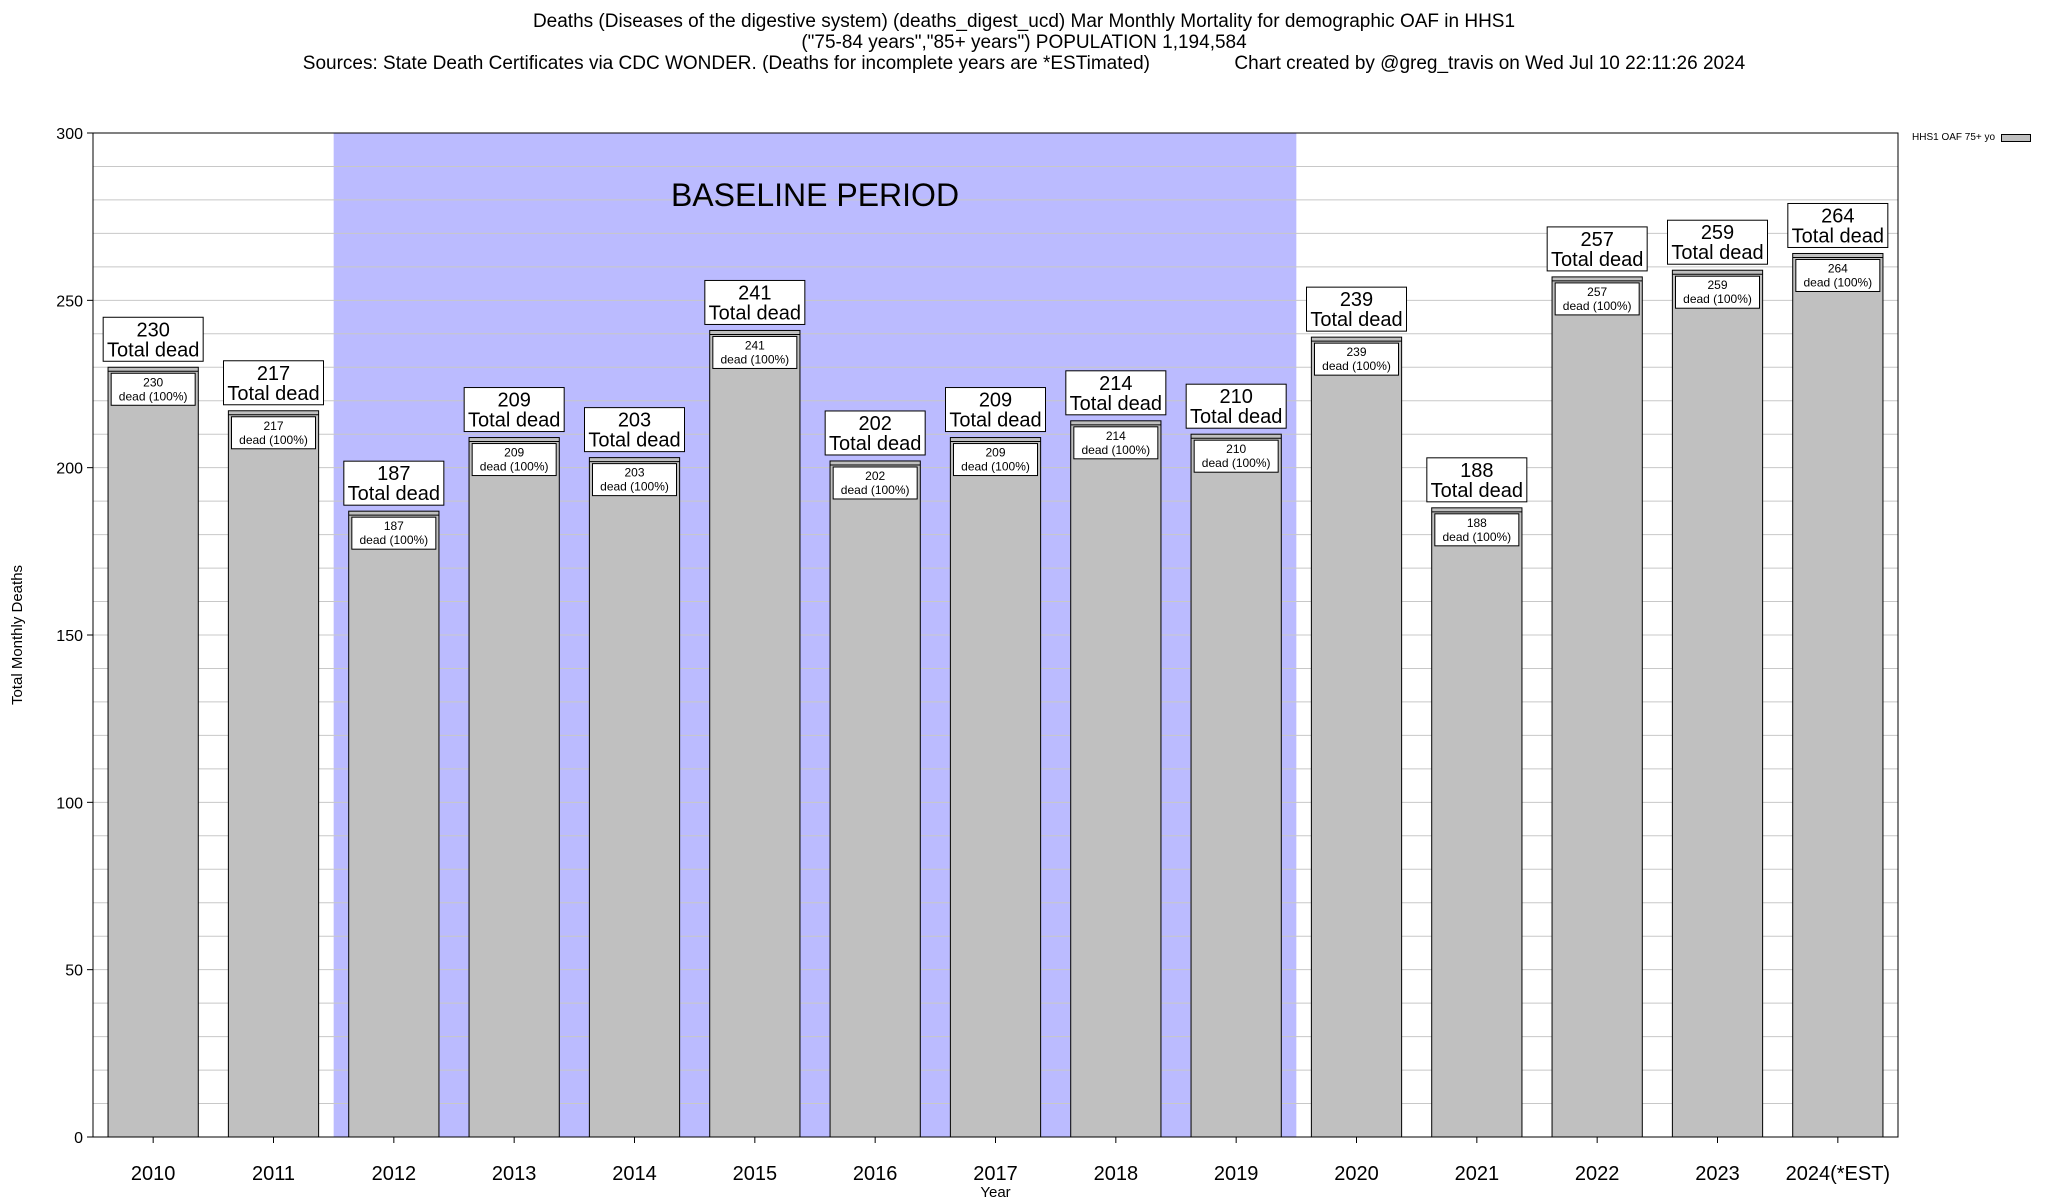 The image size is (2048, 1200). What do you see at coordinates (1116, 436) in the screenshot?
I see `inner-label-value: 214` at bounding box center [1116, 436].